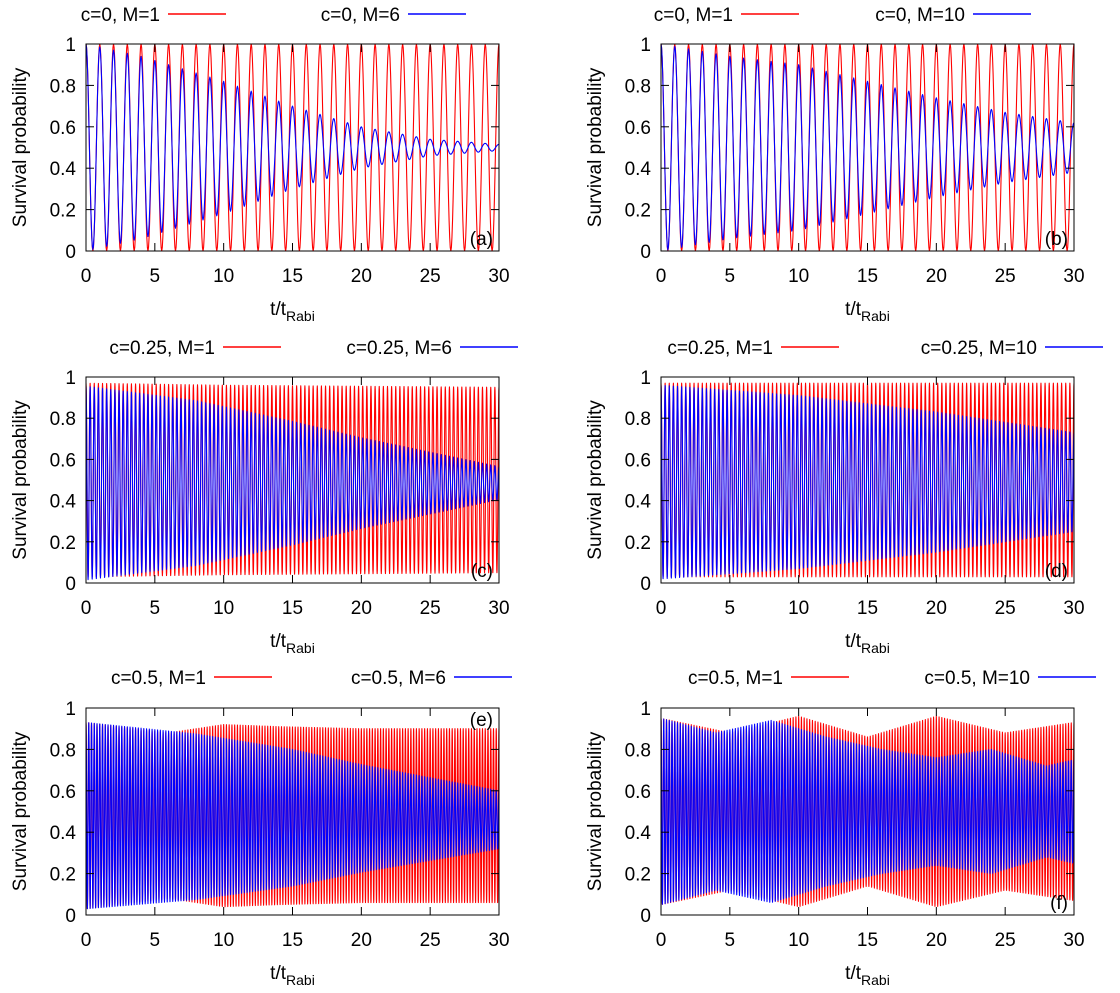 This screenshot has width=1120, height=993. I want to click on legend-label: c=0.5, M=6, so click(398, 678).